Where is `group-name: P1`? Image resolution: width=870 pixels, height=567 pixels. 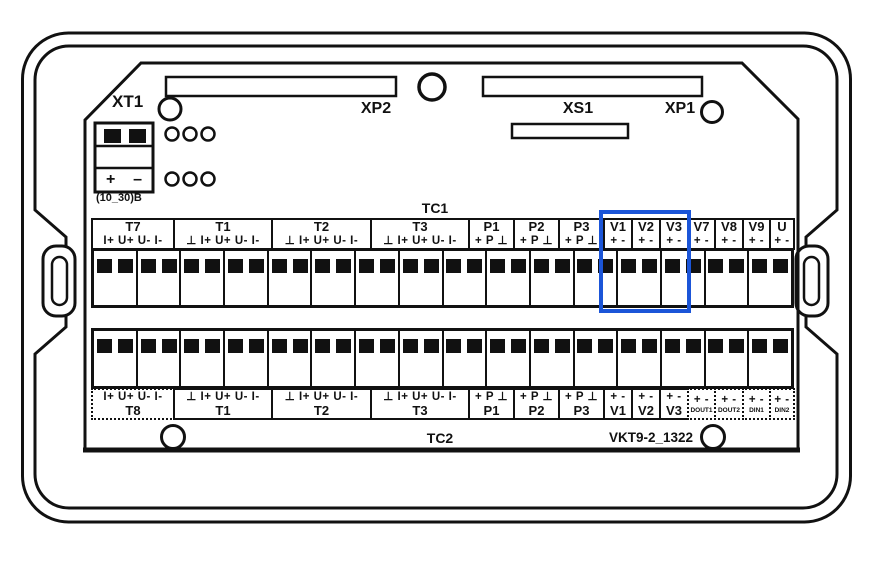 group-name: P1 is located at coordinates (491, 226).